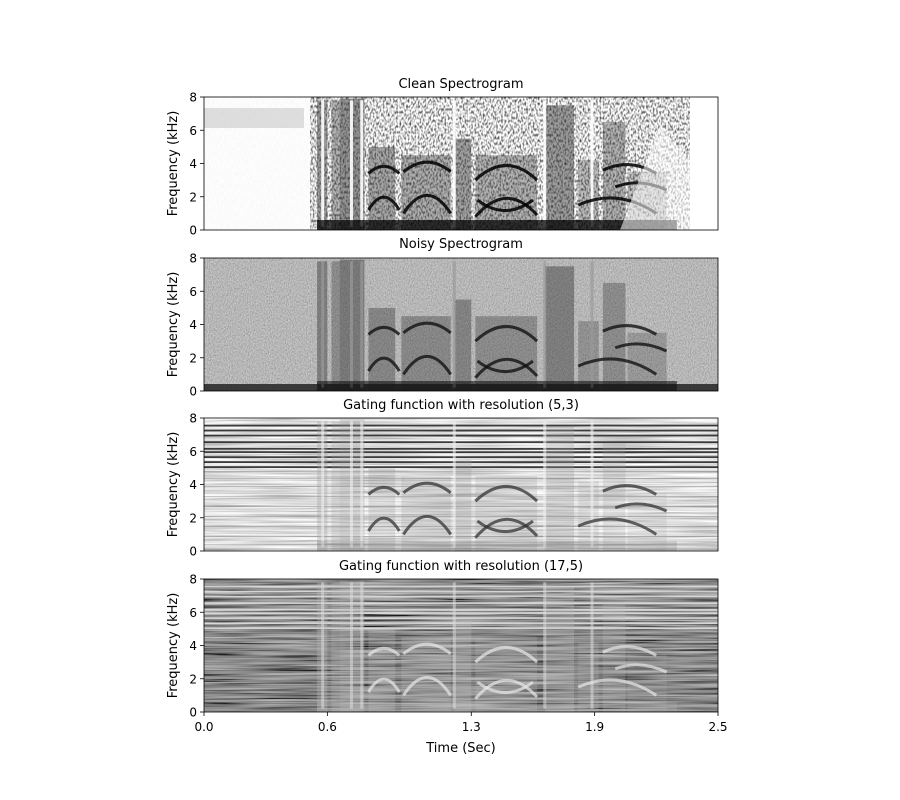  Describe the element at coordinates (327, 727) in the screenshot. I see `x-tick-label: 0.6` at that location.